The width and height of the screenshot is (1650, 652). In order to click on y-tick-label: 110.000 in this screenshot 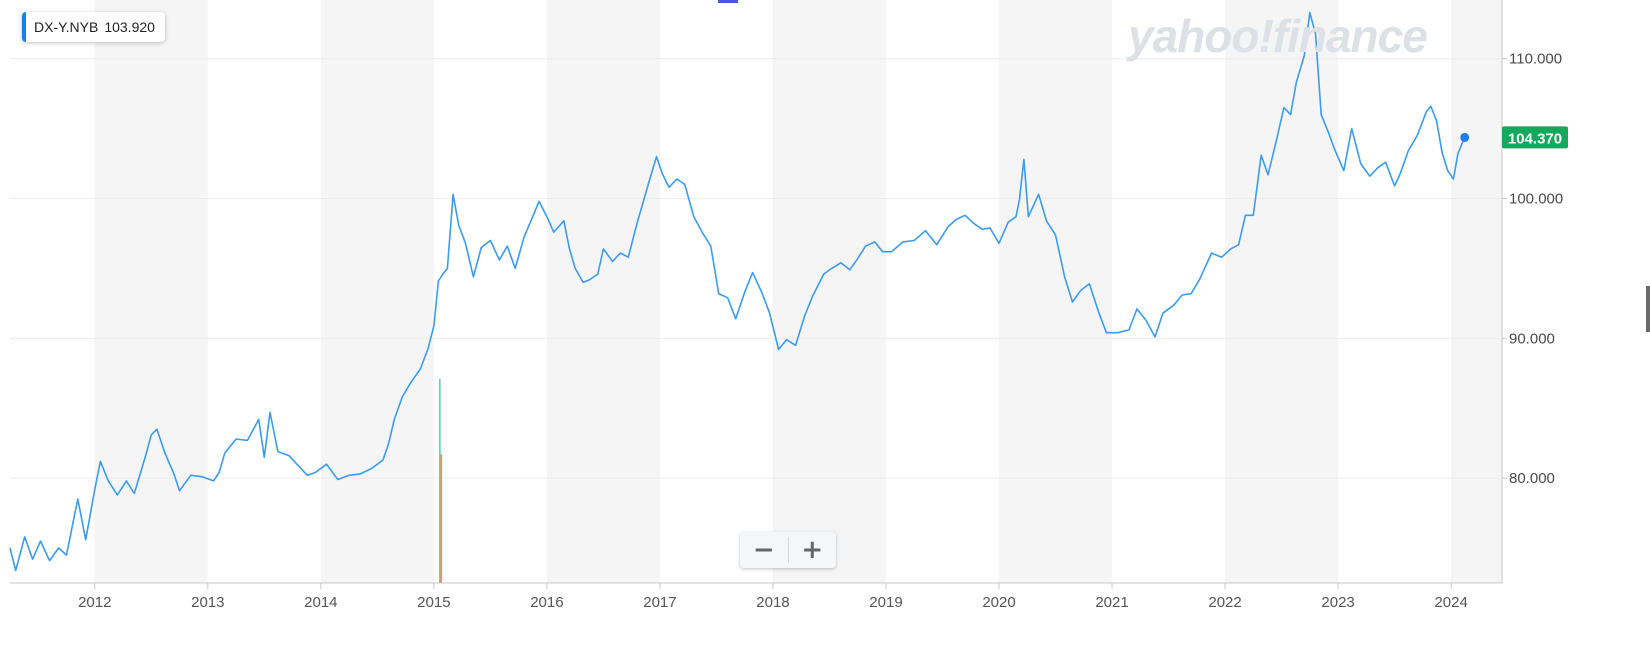, I will do `click(1535, 59)`.